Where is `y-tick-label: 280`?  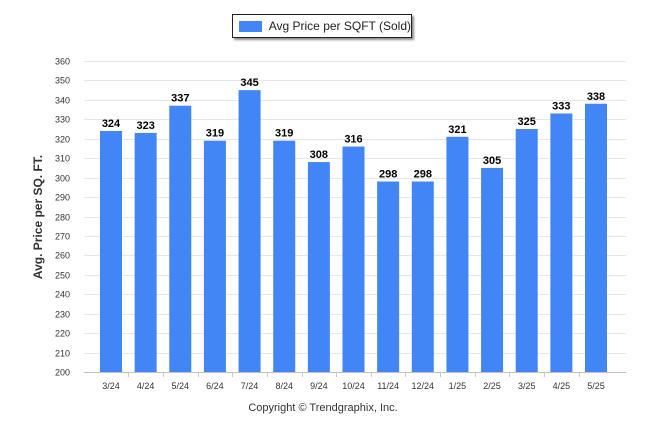
y-tick-label: 280 is located at coordinates (62, 218).